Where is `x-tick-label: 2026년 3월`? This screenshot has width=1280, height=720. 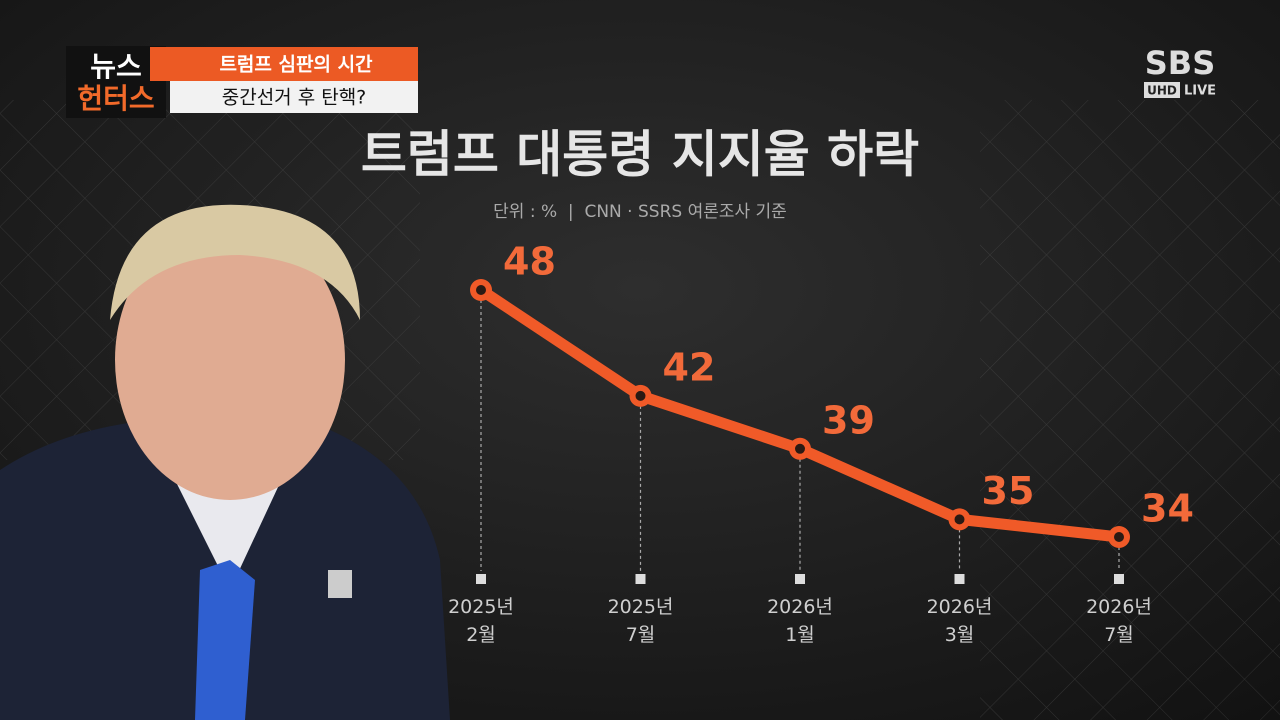 x-tick-label: 2026년 3월 is located at coordinates (959, 621).